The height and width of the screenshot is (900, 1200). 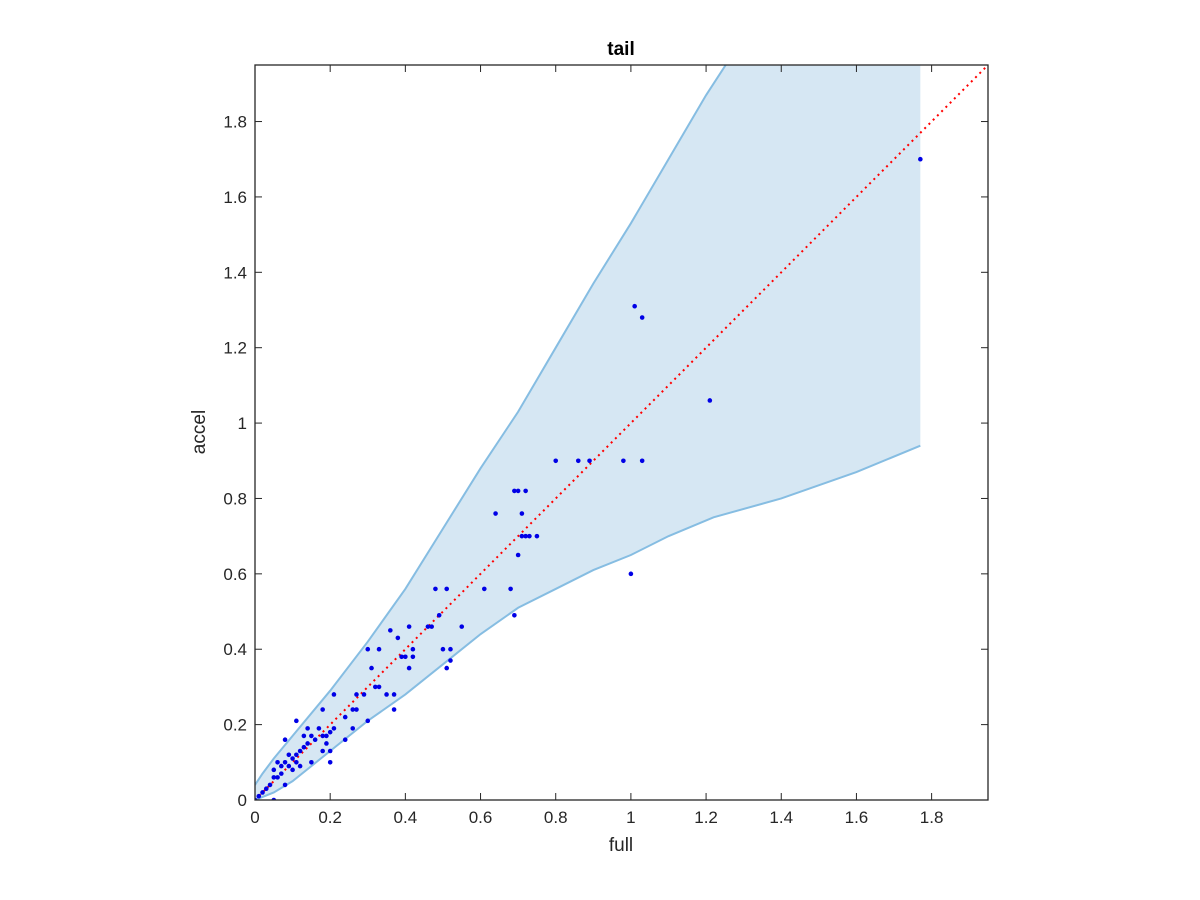 What do you see at coordinates (242, 800) in the screenshot?
I see `y-tick-label: 0` at bounding box center [242, 800].